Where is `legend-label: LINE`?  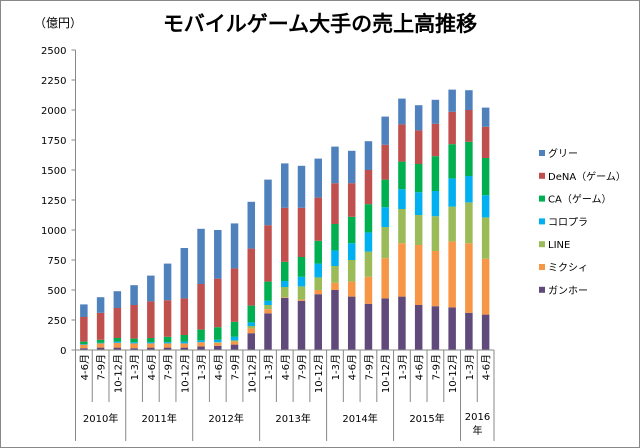
legend-label: LINE is located at coordinates (559, 245).